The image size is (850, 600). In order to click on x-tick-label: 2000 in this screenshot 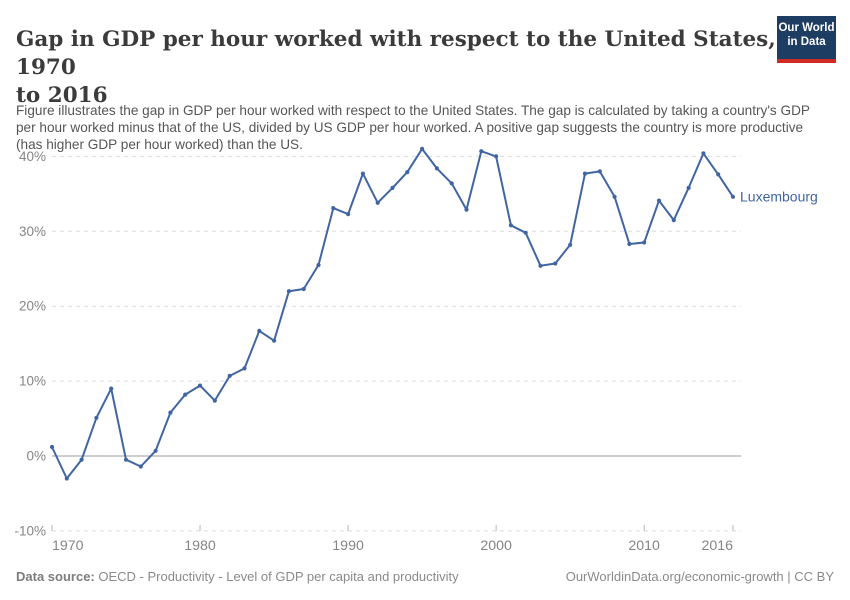, I will do `click(496, 546)`.